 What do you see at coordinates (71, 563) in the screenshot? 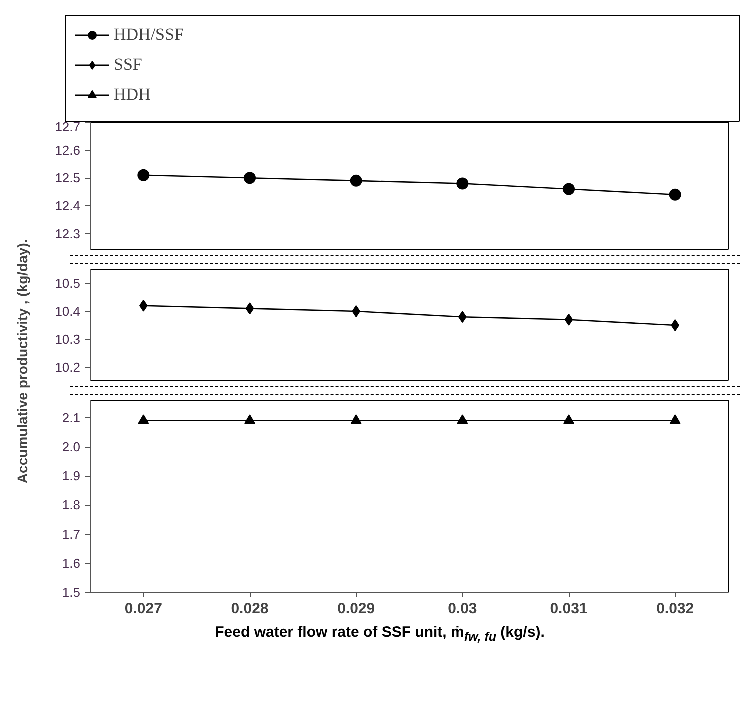
I see `y-tick-label: 1.6` at bounding box center [71, 563].